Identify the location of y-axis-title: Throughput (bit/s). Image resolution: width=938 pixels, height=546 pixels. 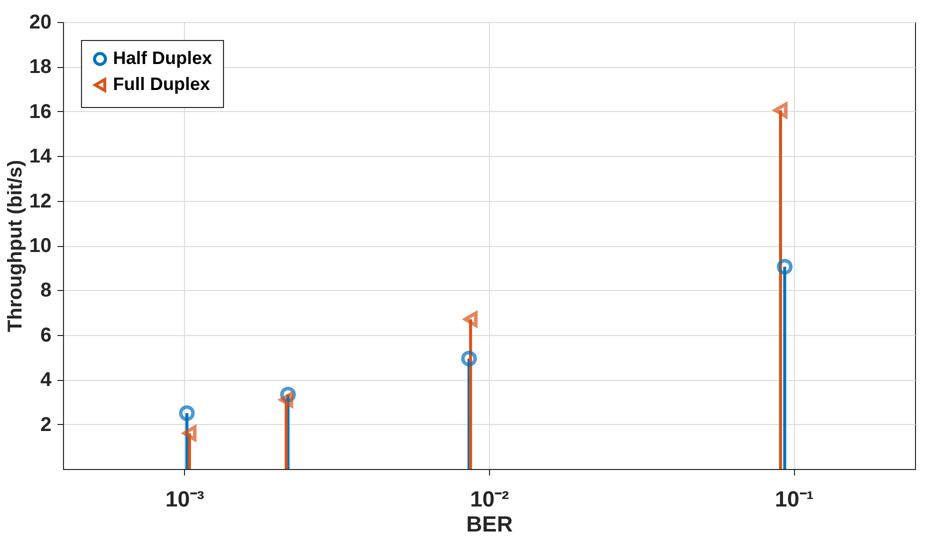
(15, 246).